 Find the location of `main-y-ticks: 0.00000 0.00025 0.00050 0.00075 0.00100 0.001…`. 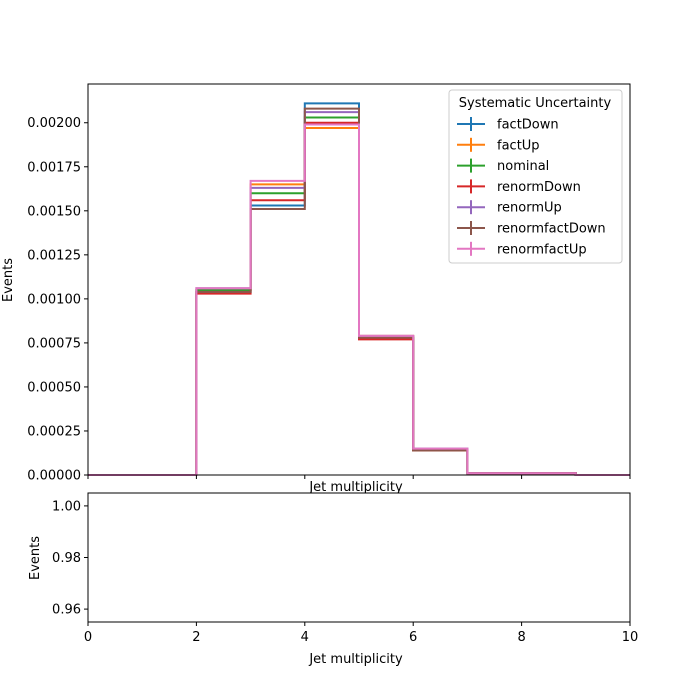

main-y-ticks: 0.00000 0.00025 0.00050 0.00075 0.00100 0.001… is located at coordinates (57, 300).